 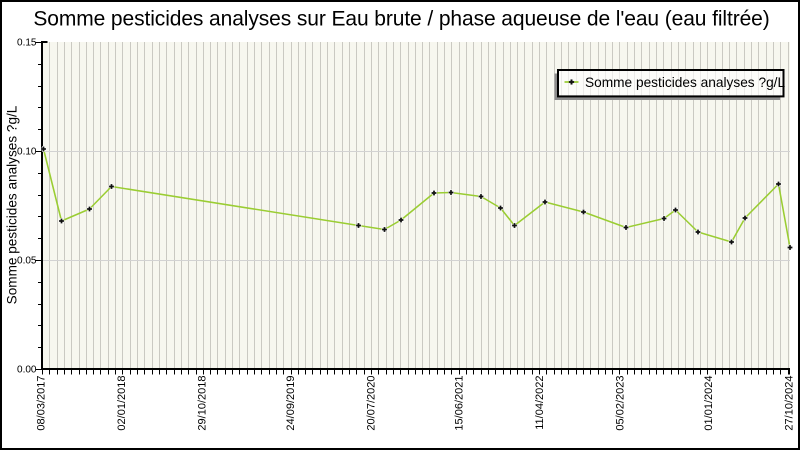 What do you see at coordinates (27, 370) in the screenshot?
I see `svg-text: 0.00` at bounding box center [27, 370].